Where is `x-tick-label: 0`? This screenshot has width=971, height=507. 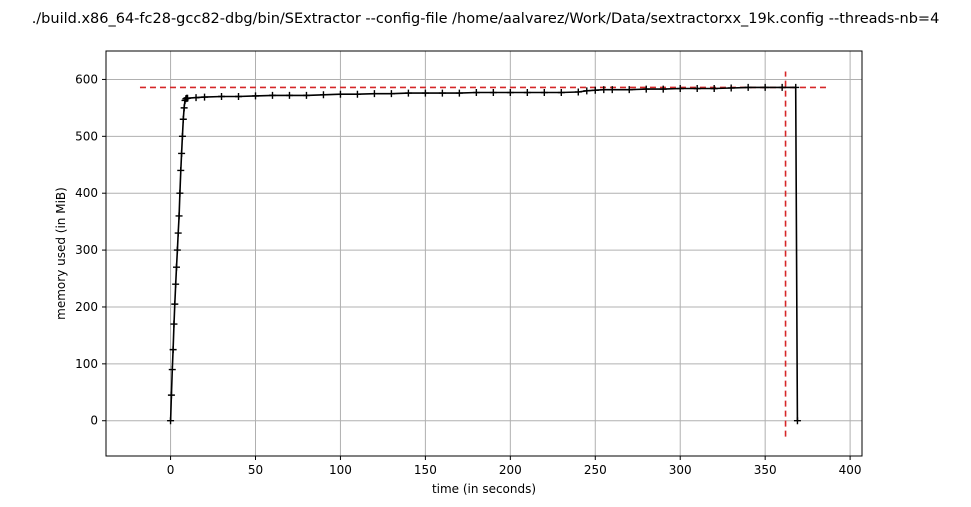 x-tick-label: 0 is located at coordinates (171, 470).